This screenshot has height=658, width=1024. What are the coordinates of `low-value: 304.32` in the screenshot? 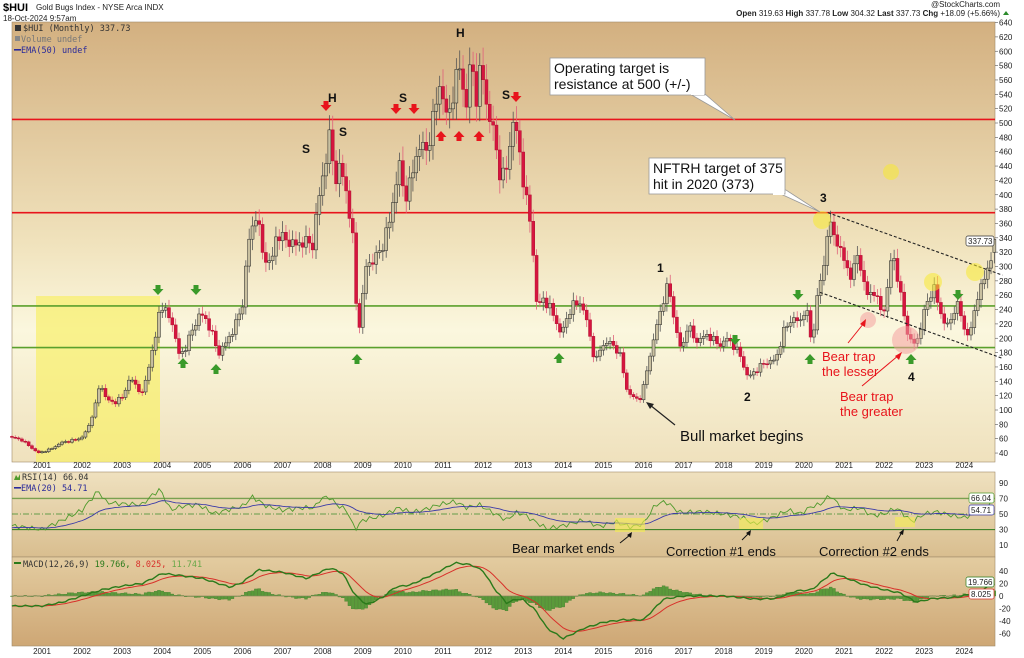 It's located at (863, 13).